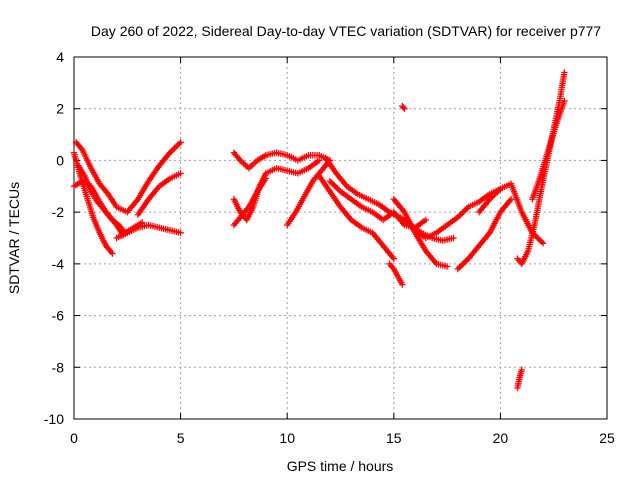 The image size is (640, 480). What do you see at coordinates (60, 160) in the screenshot?
I see `y-tick-label: 0` at bounding box center [60, 160].